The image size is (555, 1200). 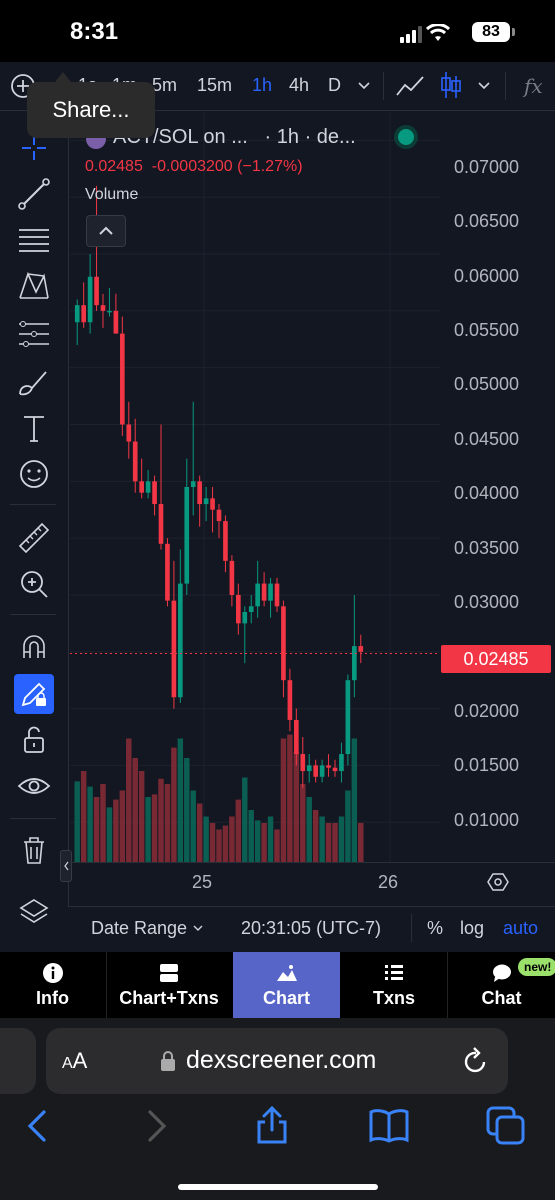 I want to click on status-time: 8:31, so click(x=94, y=31).